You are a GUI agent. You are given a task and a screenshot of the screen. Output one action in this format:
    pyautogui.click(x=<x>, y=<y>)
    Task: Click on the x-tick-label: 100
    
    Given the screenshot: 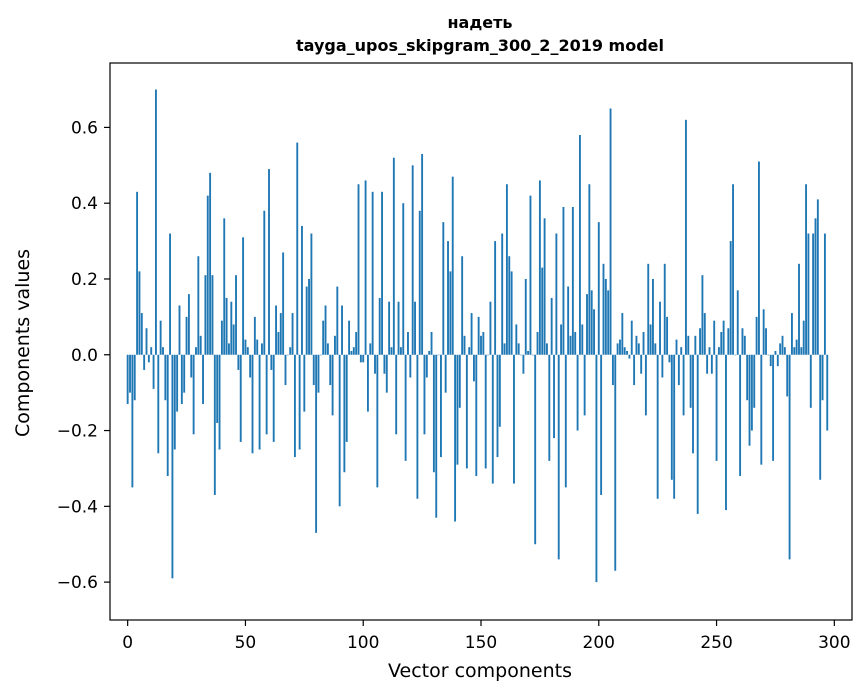 What is the action you would take?
    pyautogui.click(x=363, y=643)
    